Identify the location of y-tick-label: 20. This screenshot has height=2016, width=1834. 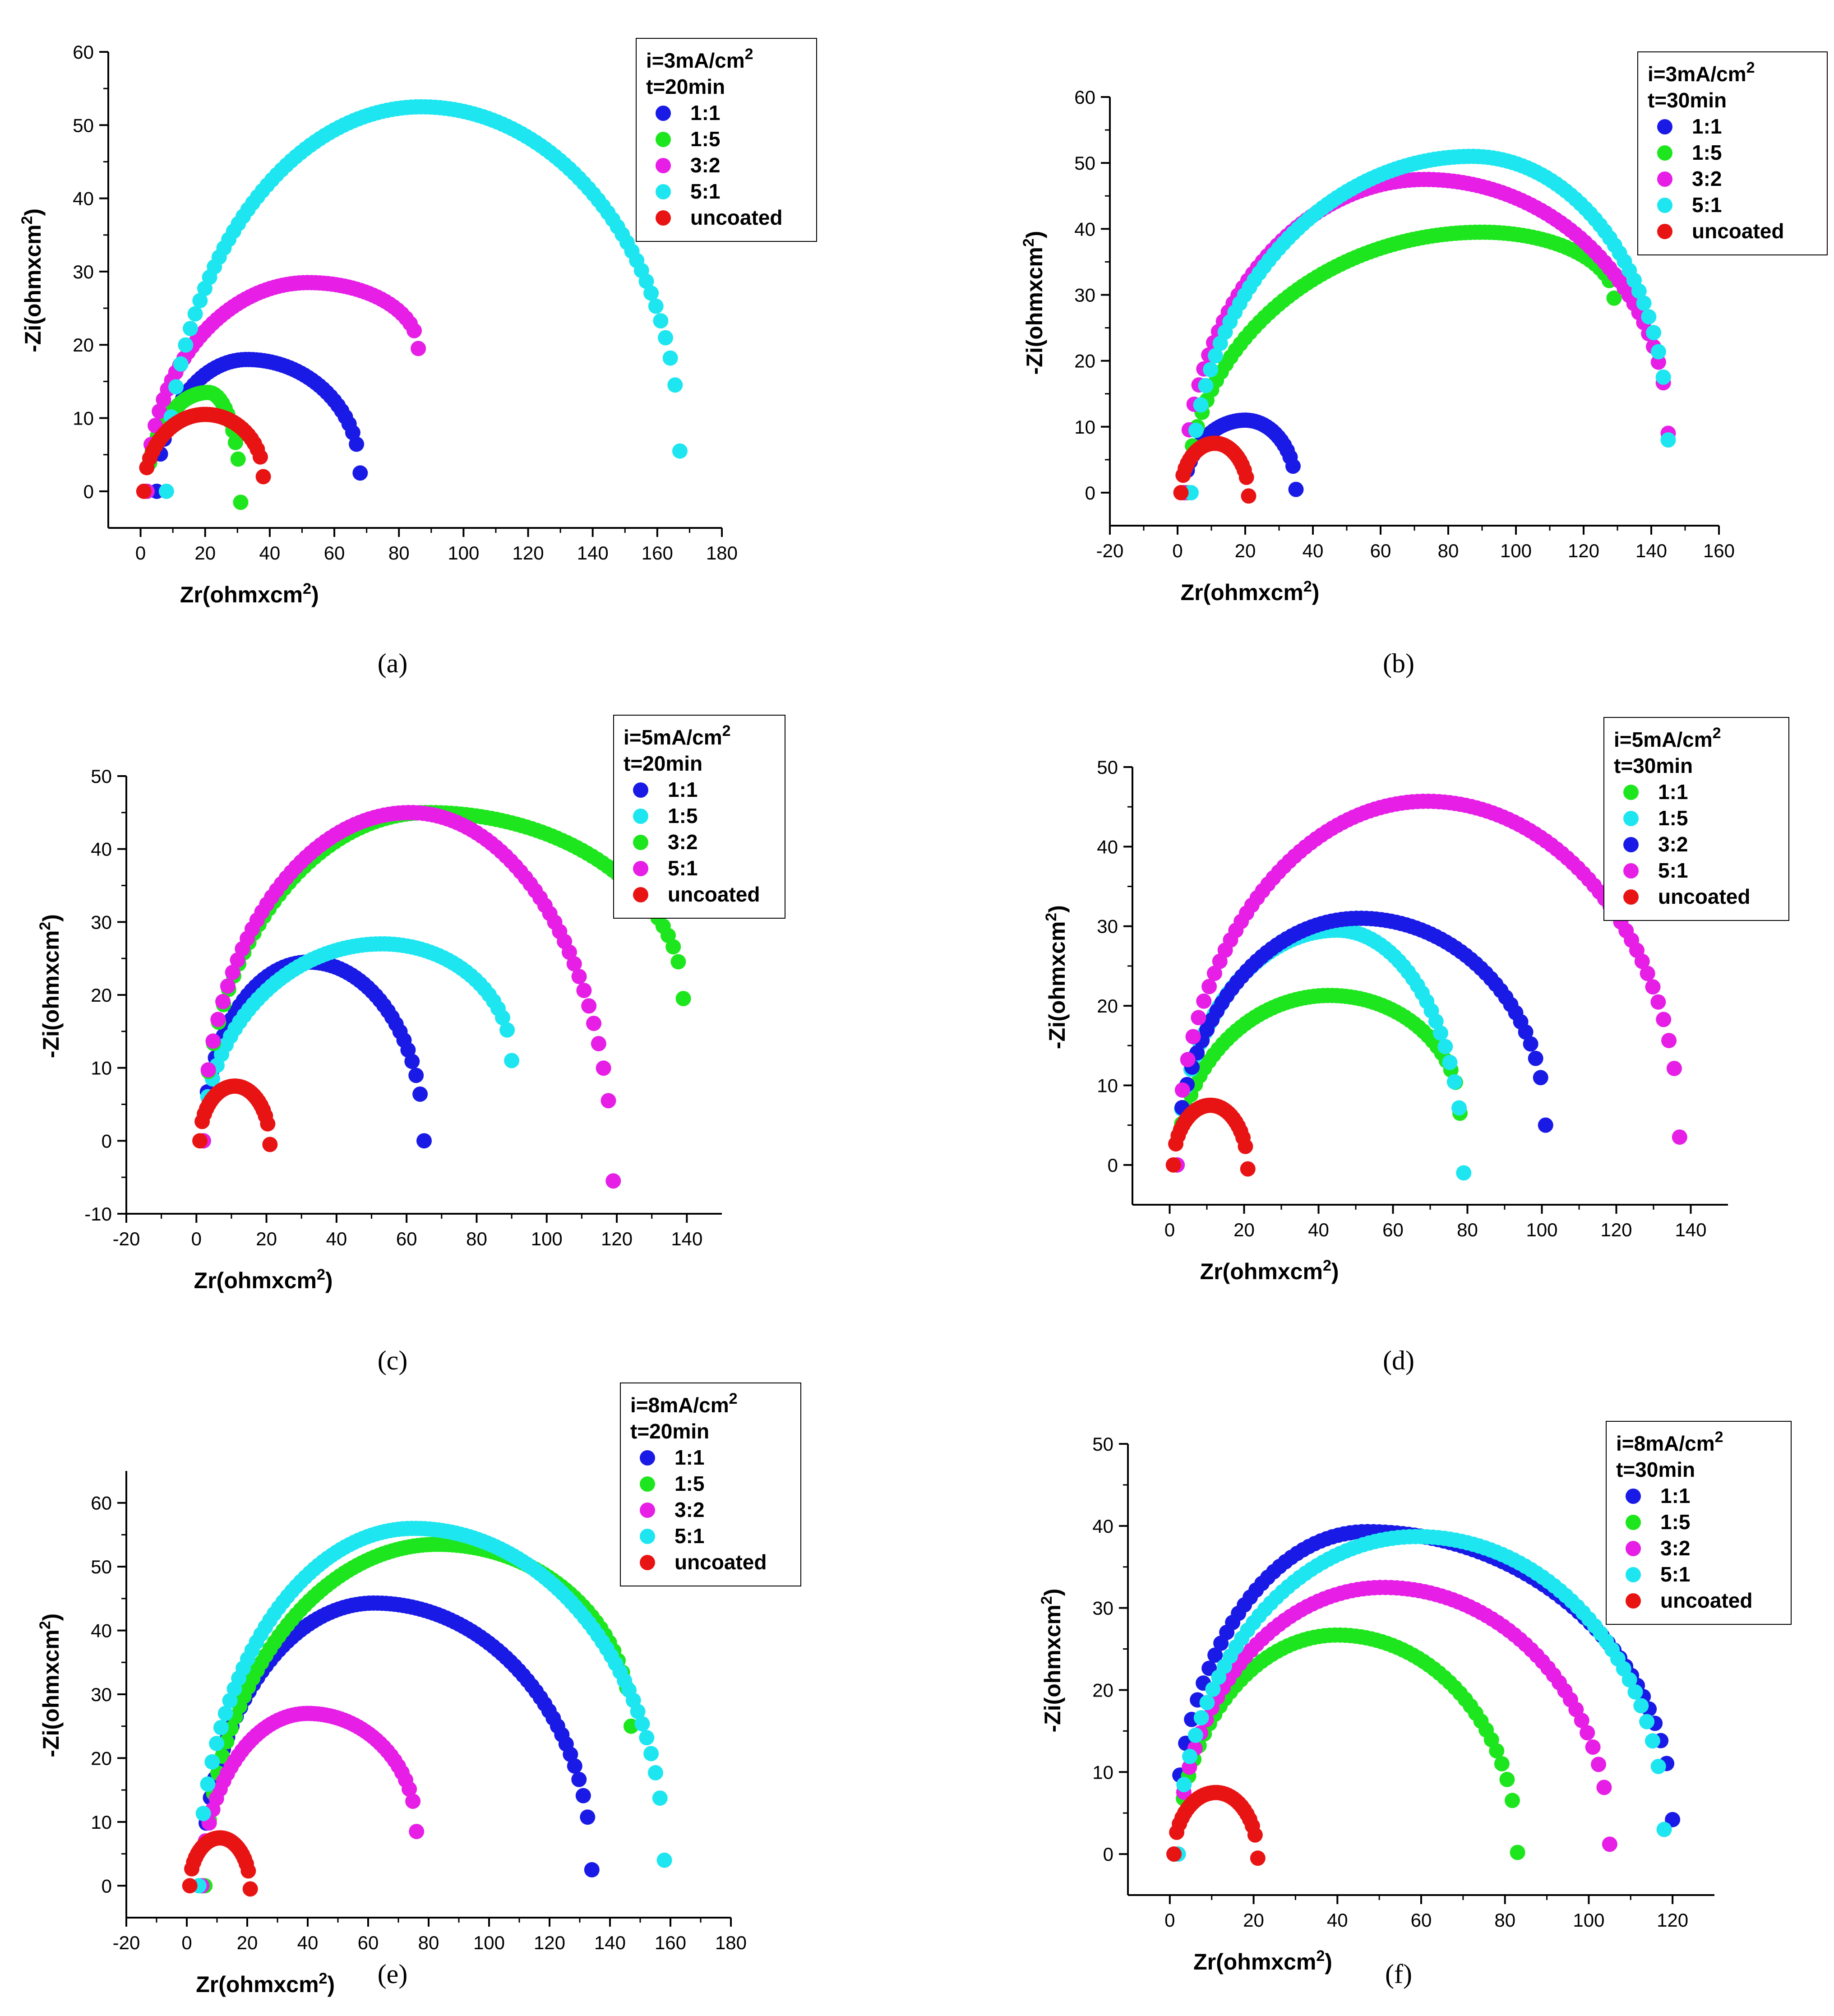
(101, 1758).